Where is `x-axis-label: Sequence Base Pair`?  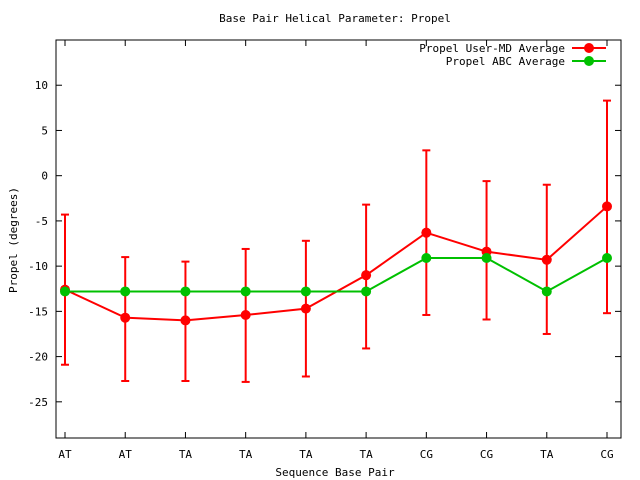 x-axis-label: Sequence Base Pair is located at coordinates (335, 472).